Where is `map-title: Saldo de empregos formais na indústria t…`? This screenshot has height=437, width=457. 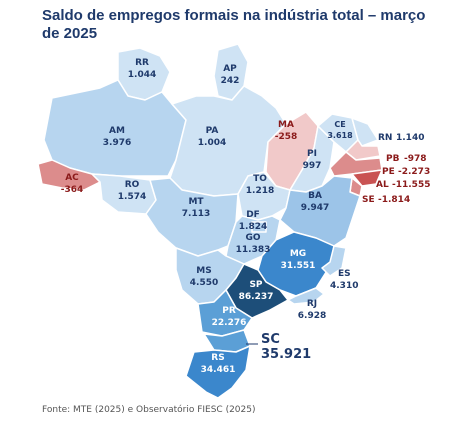
map-title: Saldo de empregos formais na indústria t… is located at coordinates (234, 24).